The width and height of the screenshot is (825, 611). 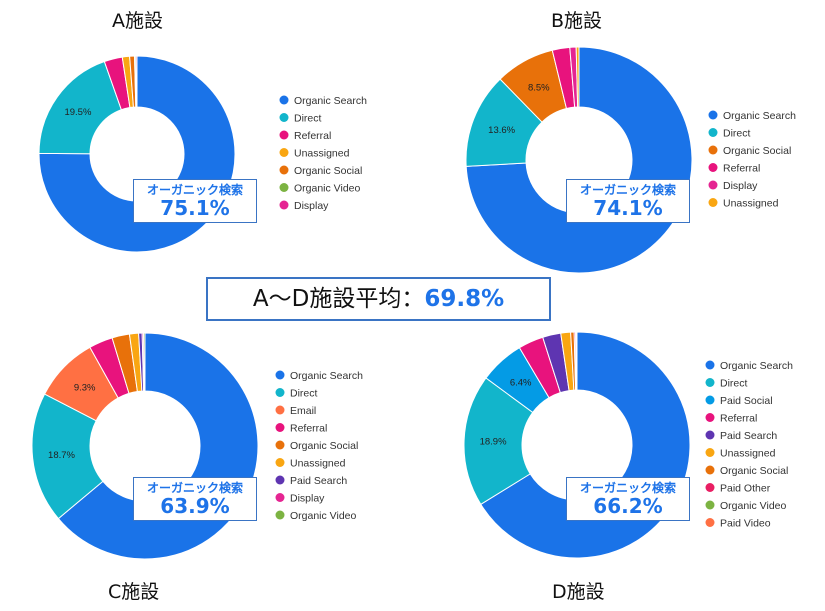 I want to click on chart-title-d: D施設, so click(x=578, y=592).